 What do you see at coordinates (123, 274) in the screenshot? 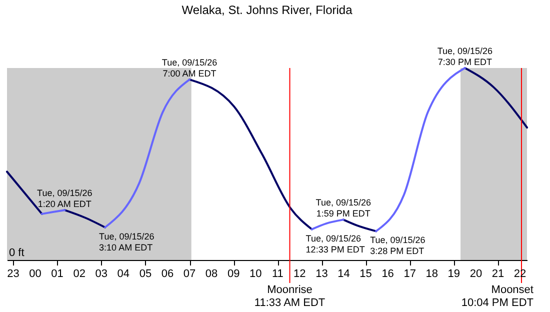
I see `x-tick-label: 04` at bounding box center [123, 274].